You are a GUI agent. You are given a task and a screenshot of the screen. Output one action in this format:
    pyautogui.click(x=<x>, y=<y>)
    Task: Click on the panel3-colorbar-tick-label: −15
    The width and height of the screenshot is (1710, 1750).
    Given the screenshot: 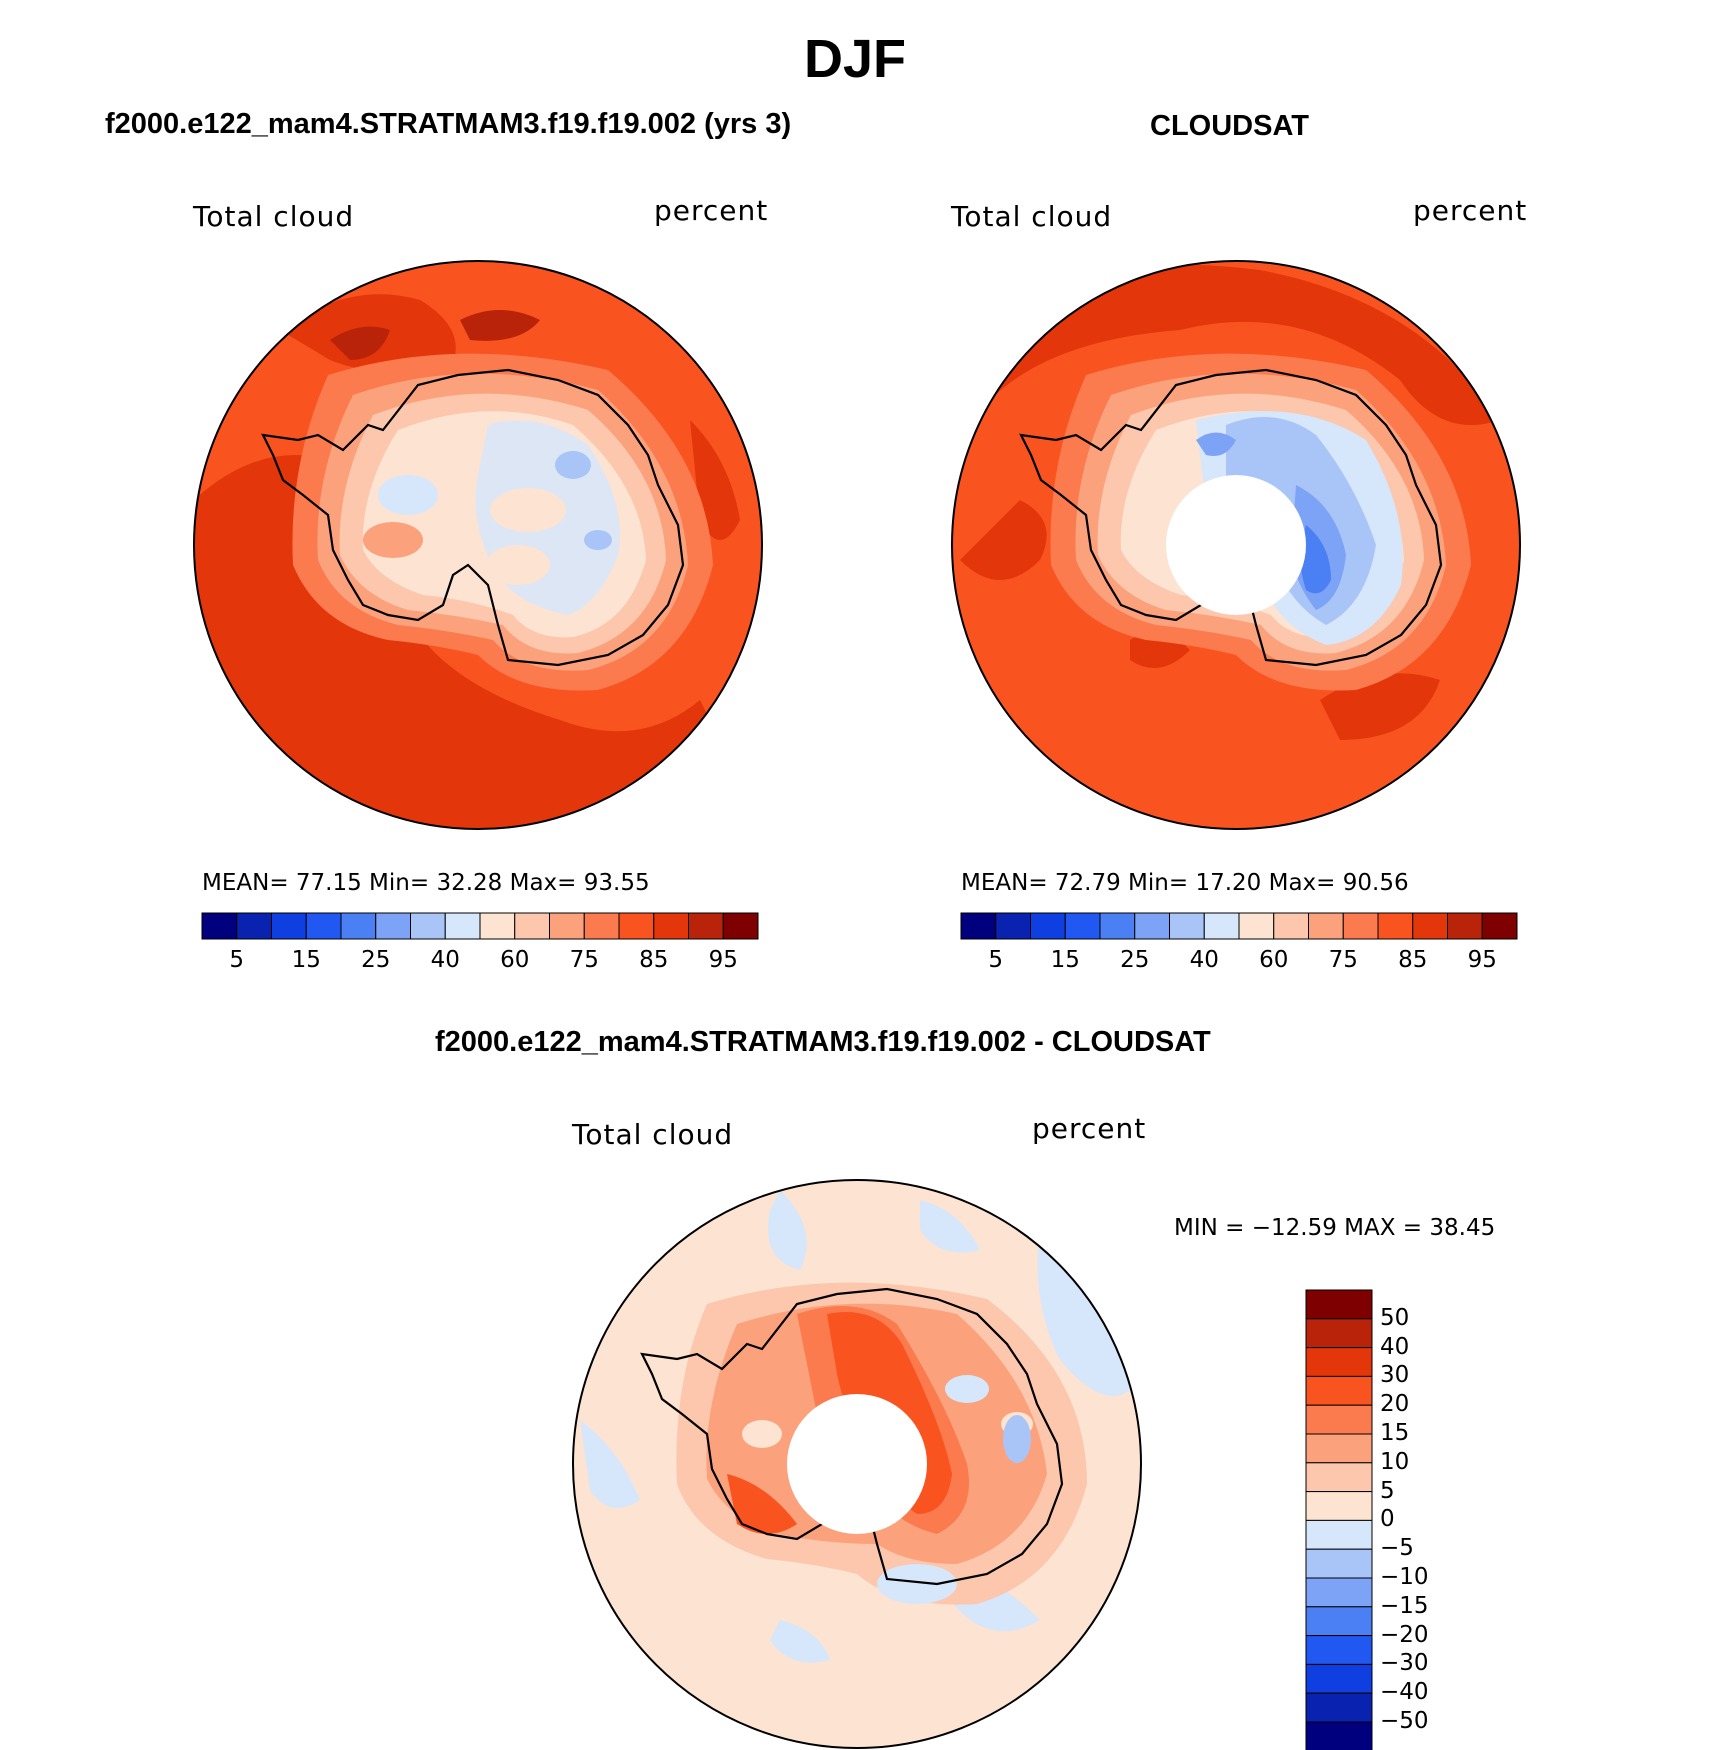 What is the action you would take?
    pyautogui.click(x=1404, y=1605)
    